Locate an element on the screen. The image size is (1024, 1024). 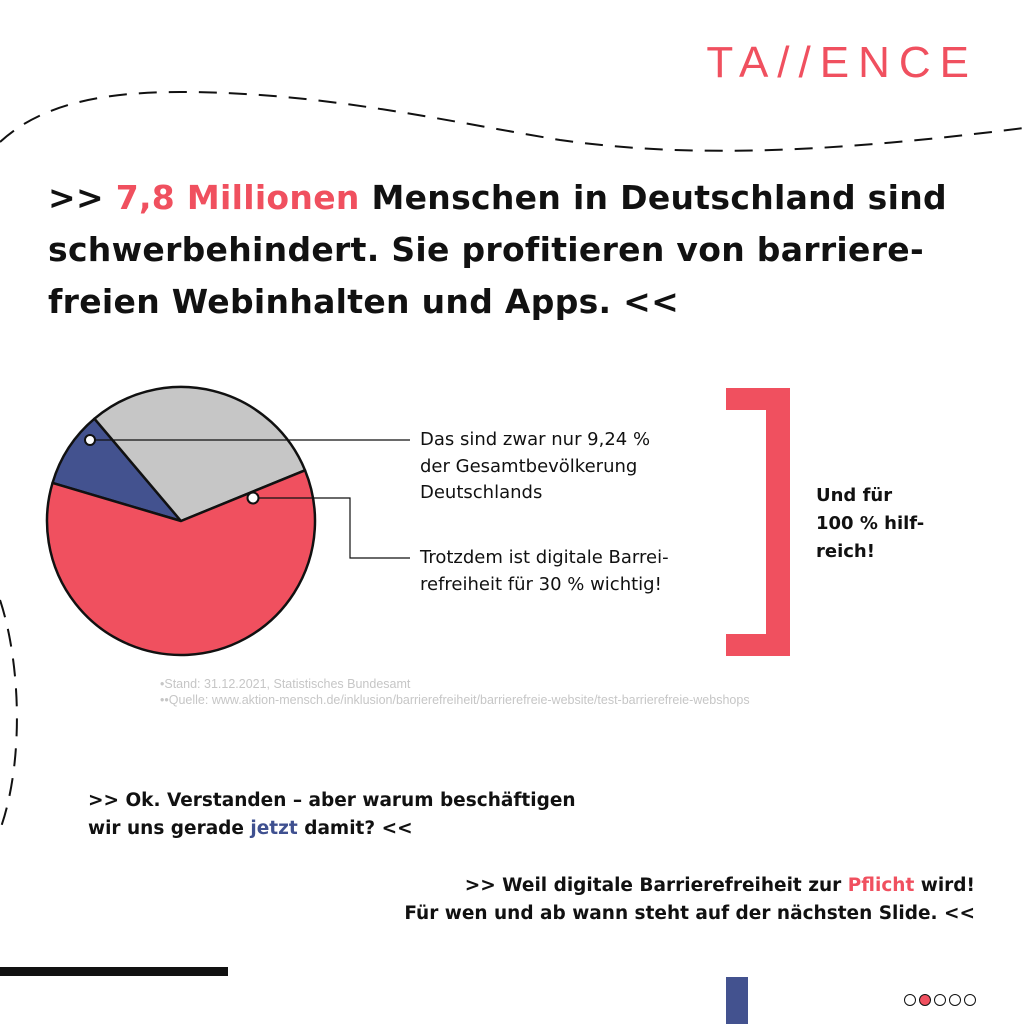
answer-line1: >> Weil digitale Barrierefreiheit zur is located at coordinates (656, 885).